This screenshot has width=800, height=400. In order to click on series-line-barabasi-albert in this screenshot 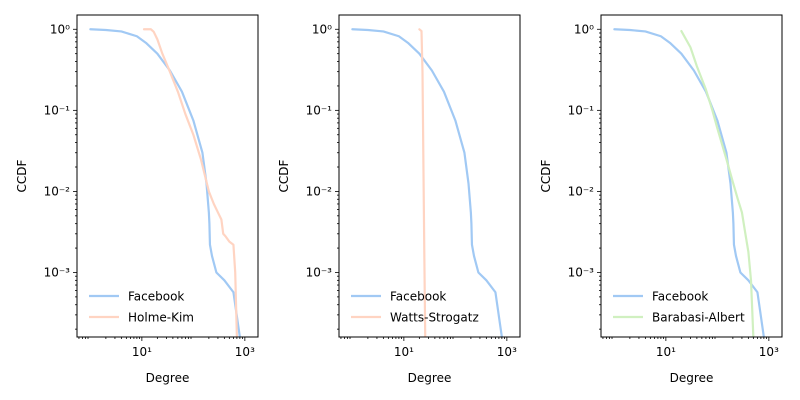, I will do `click(717, 183)`.